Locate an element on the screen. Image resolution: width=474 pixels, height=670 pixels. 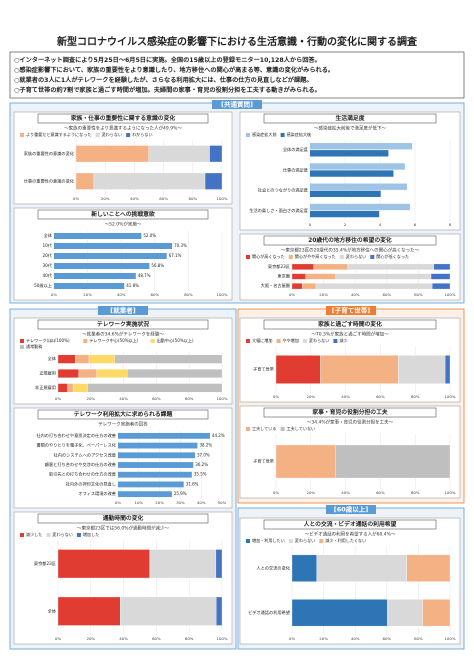
category-label: 社内外の押印文化の見直し is located at coordinates (91, 483).